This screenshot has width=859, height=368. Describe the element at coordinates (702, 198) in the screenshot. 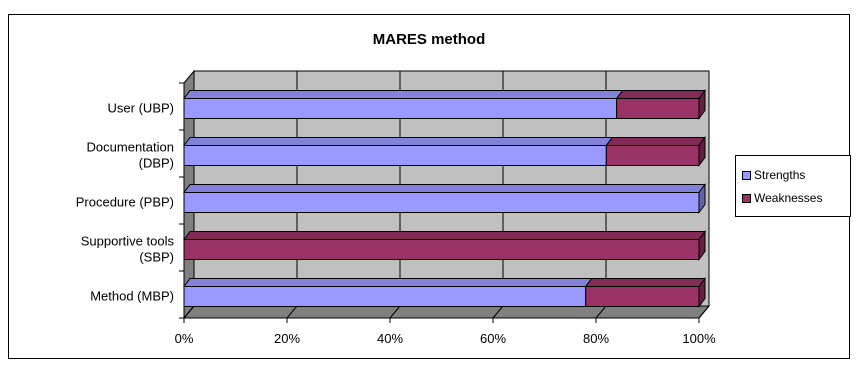

I see `bar-side-strengths` at that location.